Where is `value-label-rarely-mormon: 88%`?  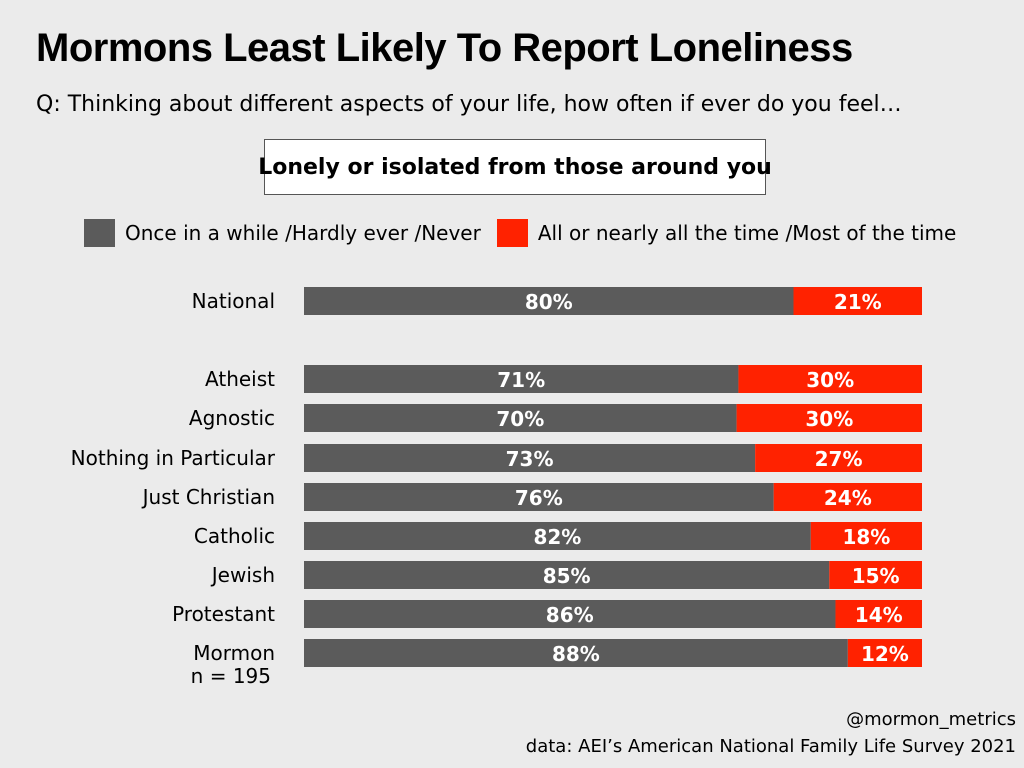 value-label-rarely-mormon: 88% is located at coordinates (576, 654).